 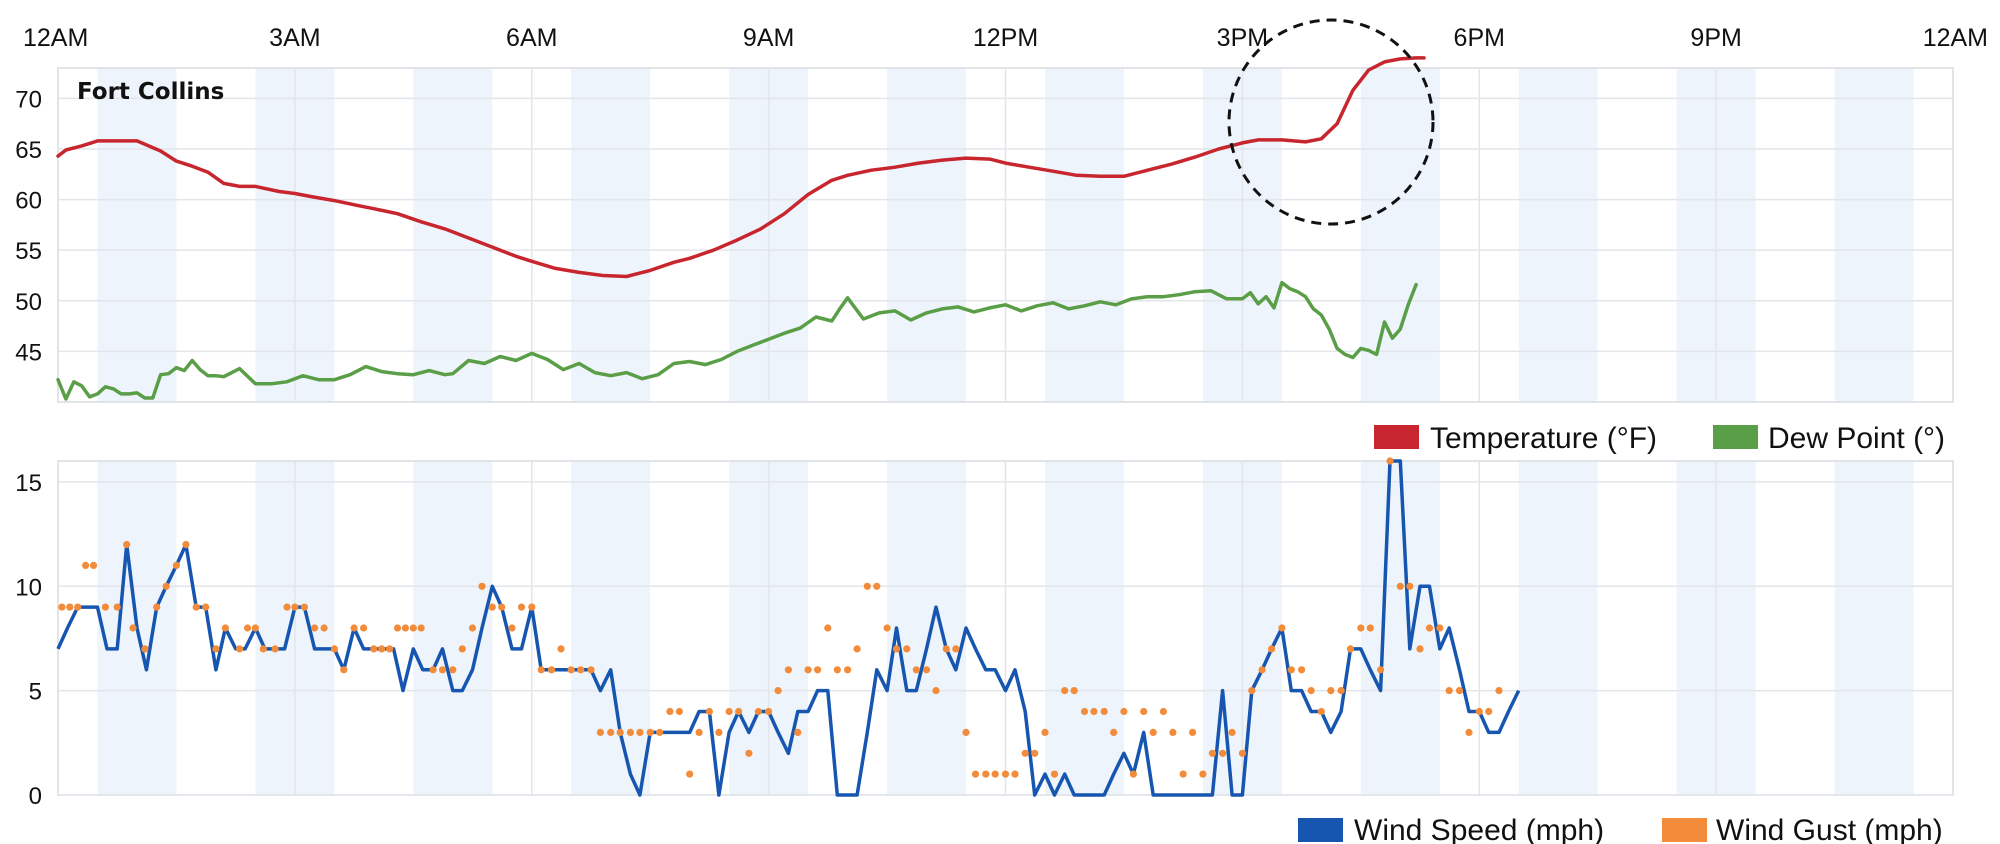 What do you see at coordinates (1684, 830) in the screenshot?
I see `wind-gust-legend-swatch` at bounding box center [1684, 830].